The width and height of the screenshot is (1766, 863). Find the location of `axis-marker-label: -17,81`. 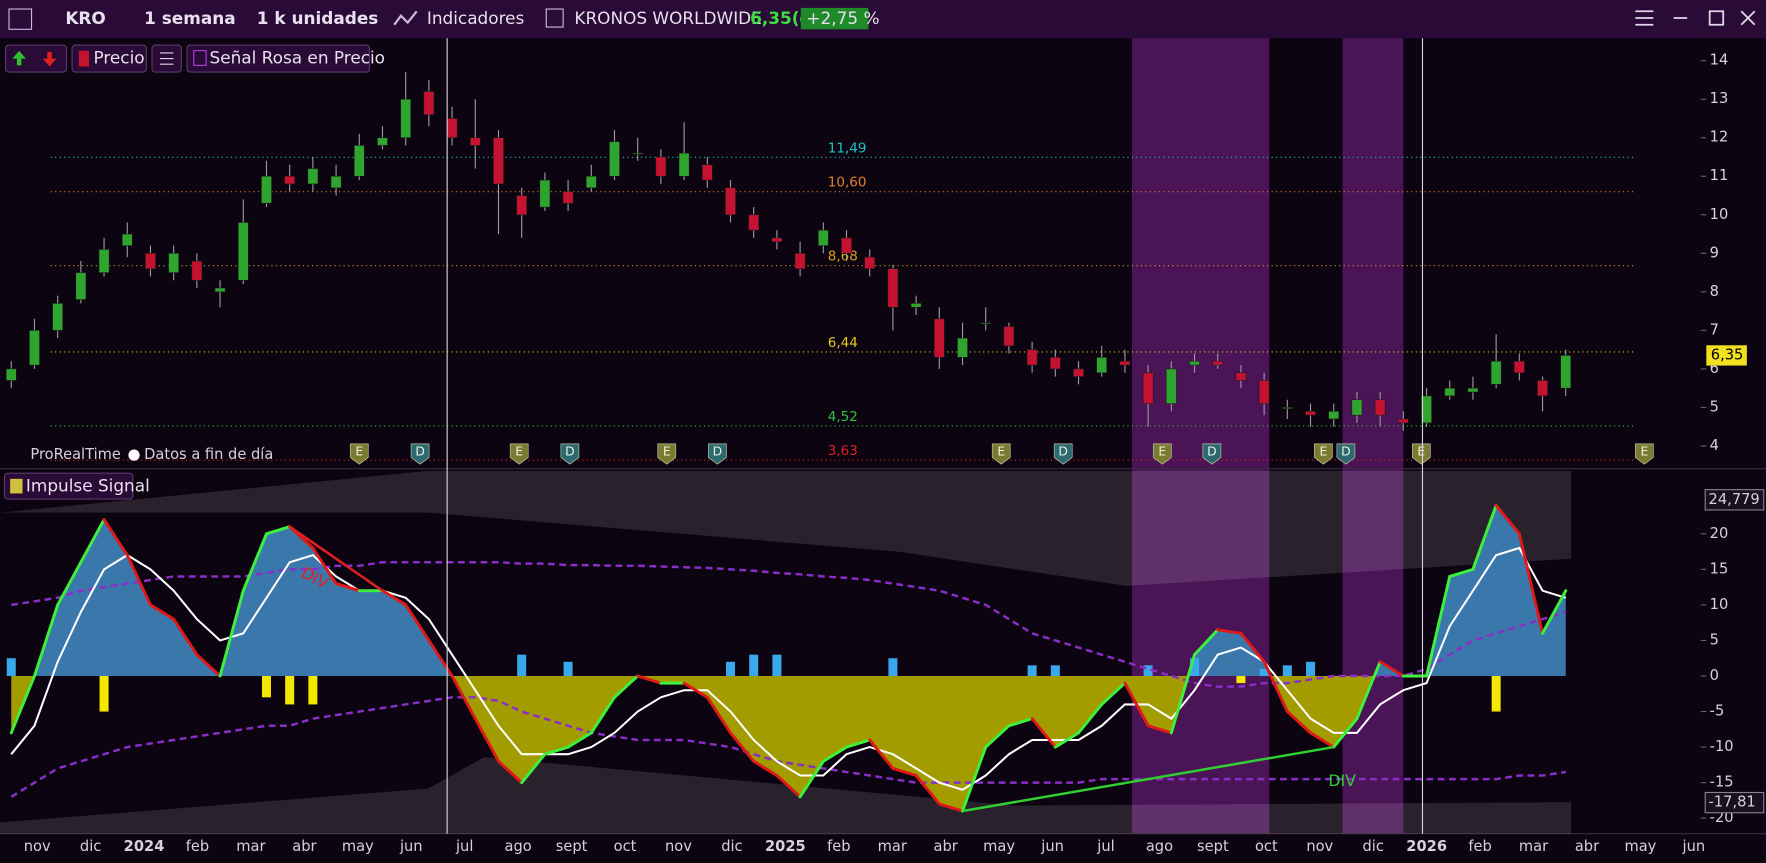

axis-marker-label: -17,81 is located at coordinates (1732, 802).